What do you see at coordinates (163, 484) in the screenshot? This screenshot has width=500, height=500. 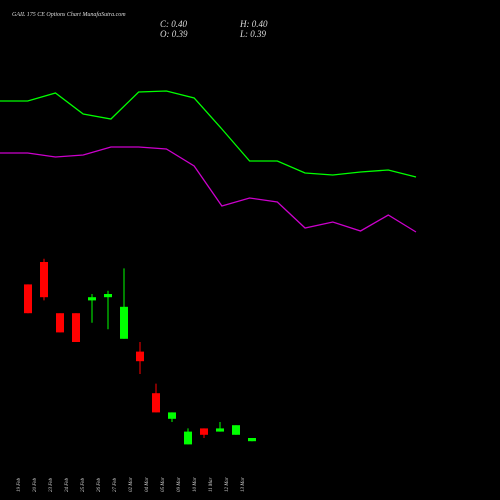 I see `x-tick-label: 05 Mar` at bounding box center [163, 484].